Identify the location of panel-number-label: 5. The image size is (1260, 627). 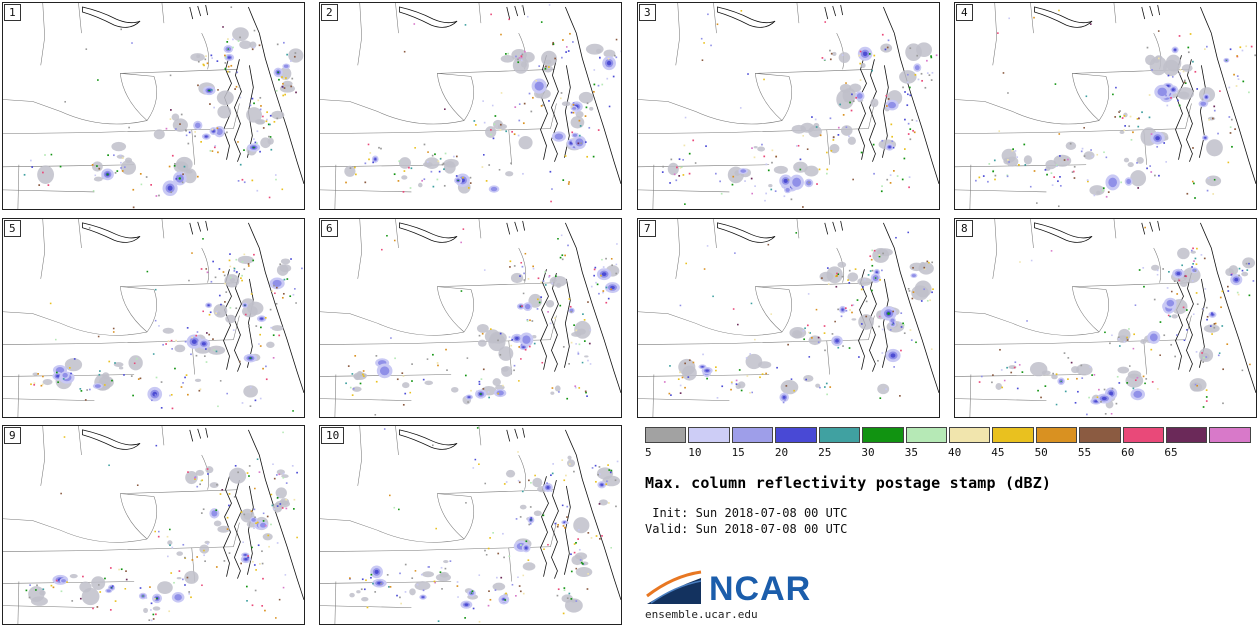
(12, 228).